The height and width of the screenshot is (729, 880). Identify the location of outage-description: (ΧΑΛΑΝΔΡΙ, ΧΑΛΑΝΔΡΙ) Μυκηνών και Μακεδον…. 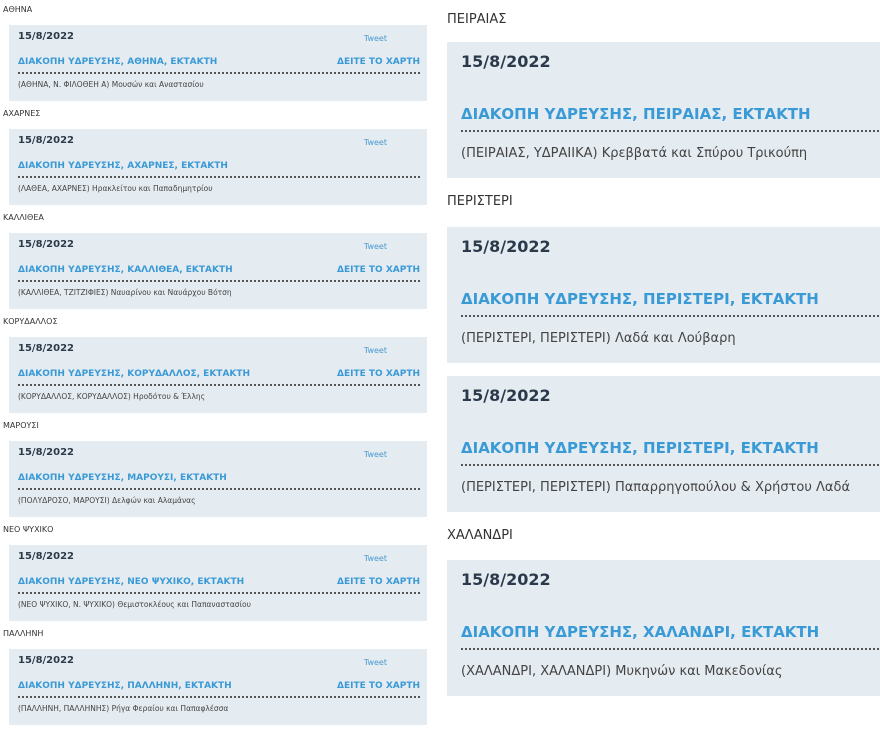
(622, 671).